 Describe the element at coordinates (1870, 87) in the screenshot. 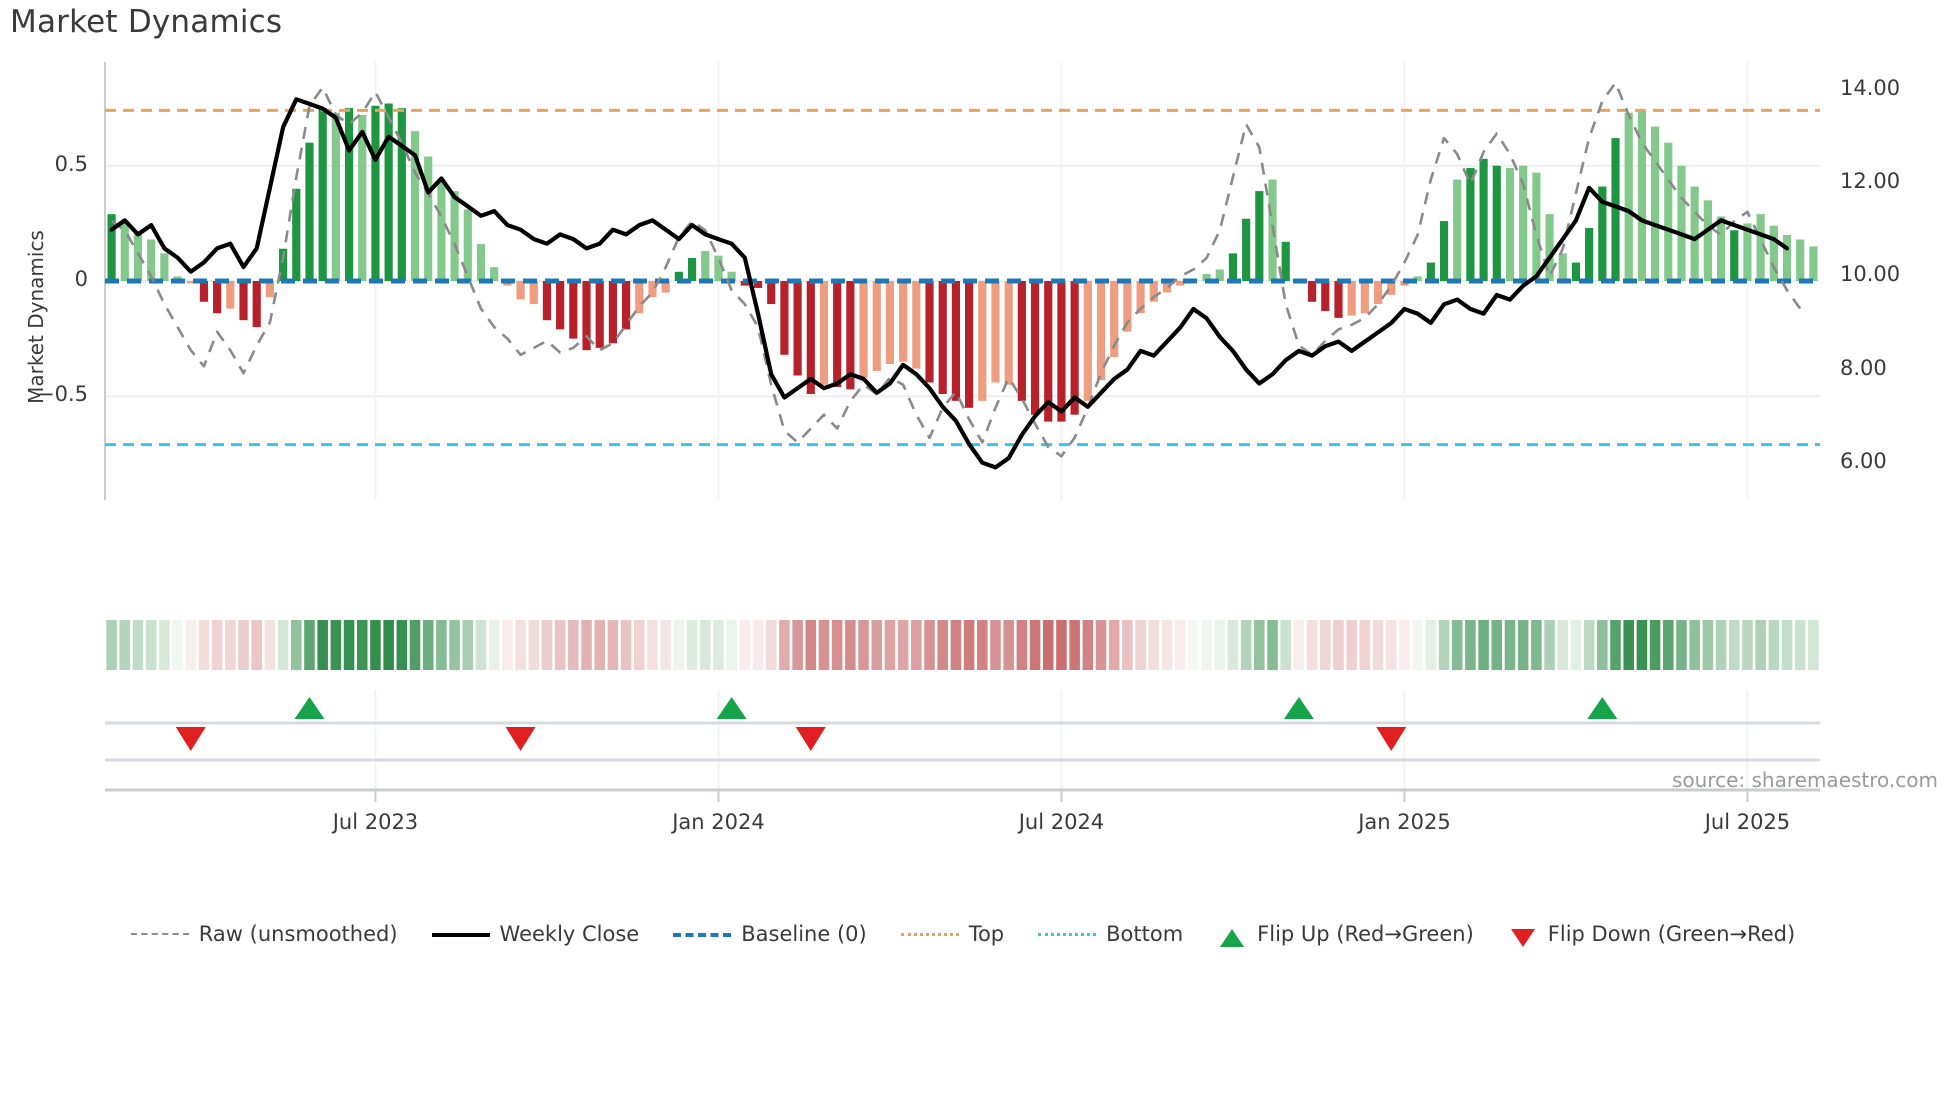

I see `y-tick-right-0: 14.00` at that location.